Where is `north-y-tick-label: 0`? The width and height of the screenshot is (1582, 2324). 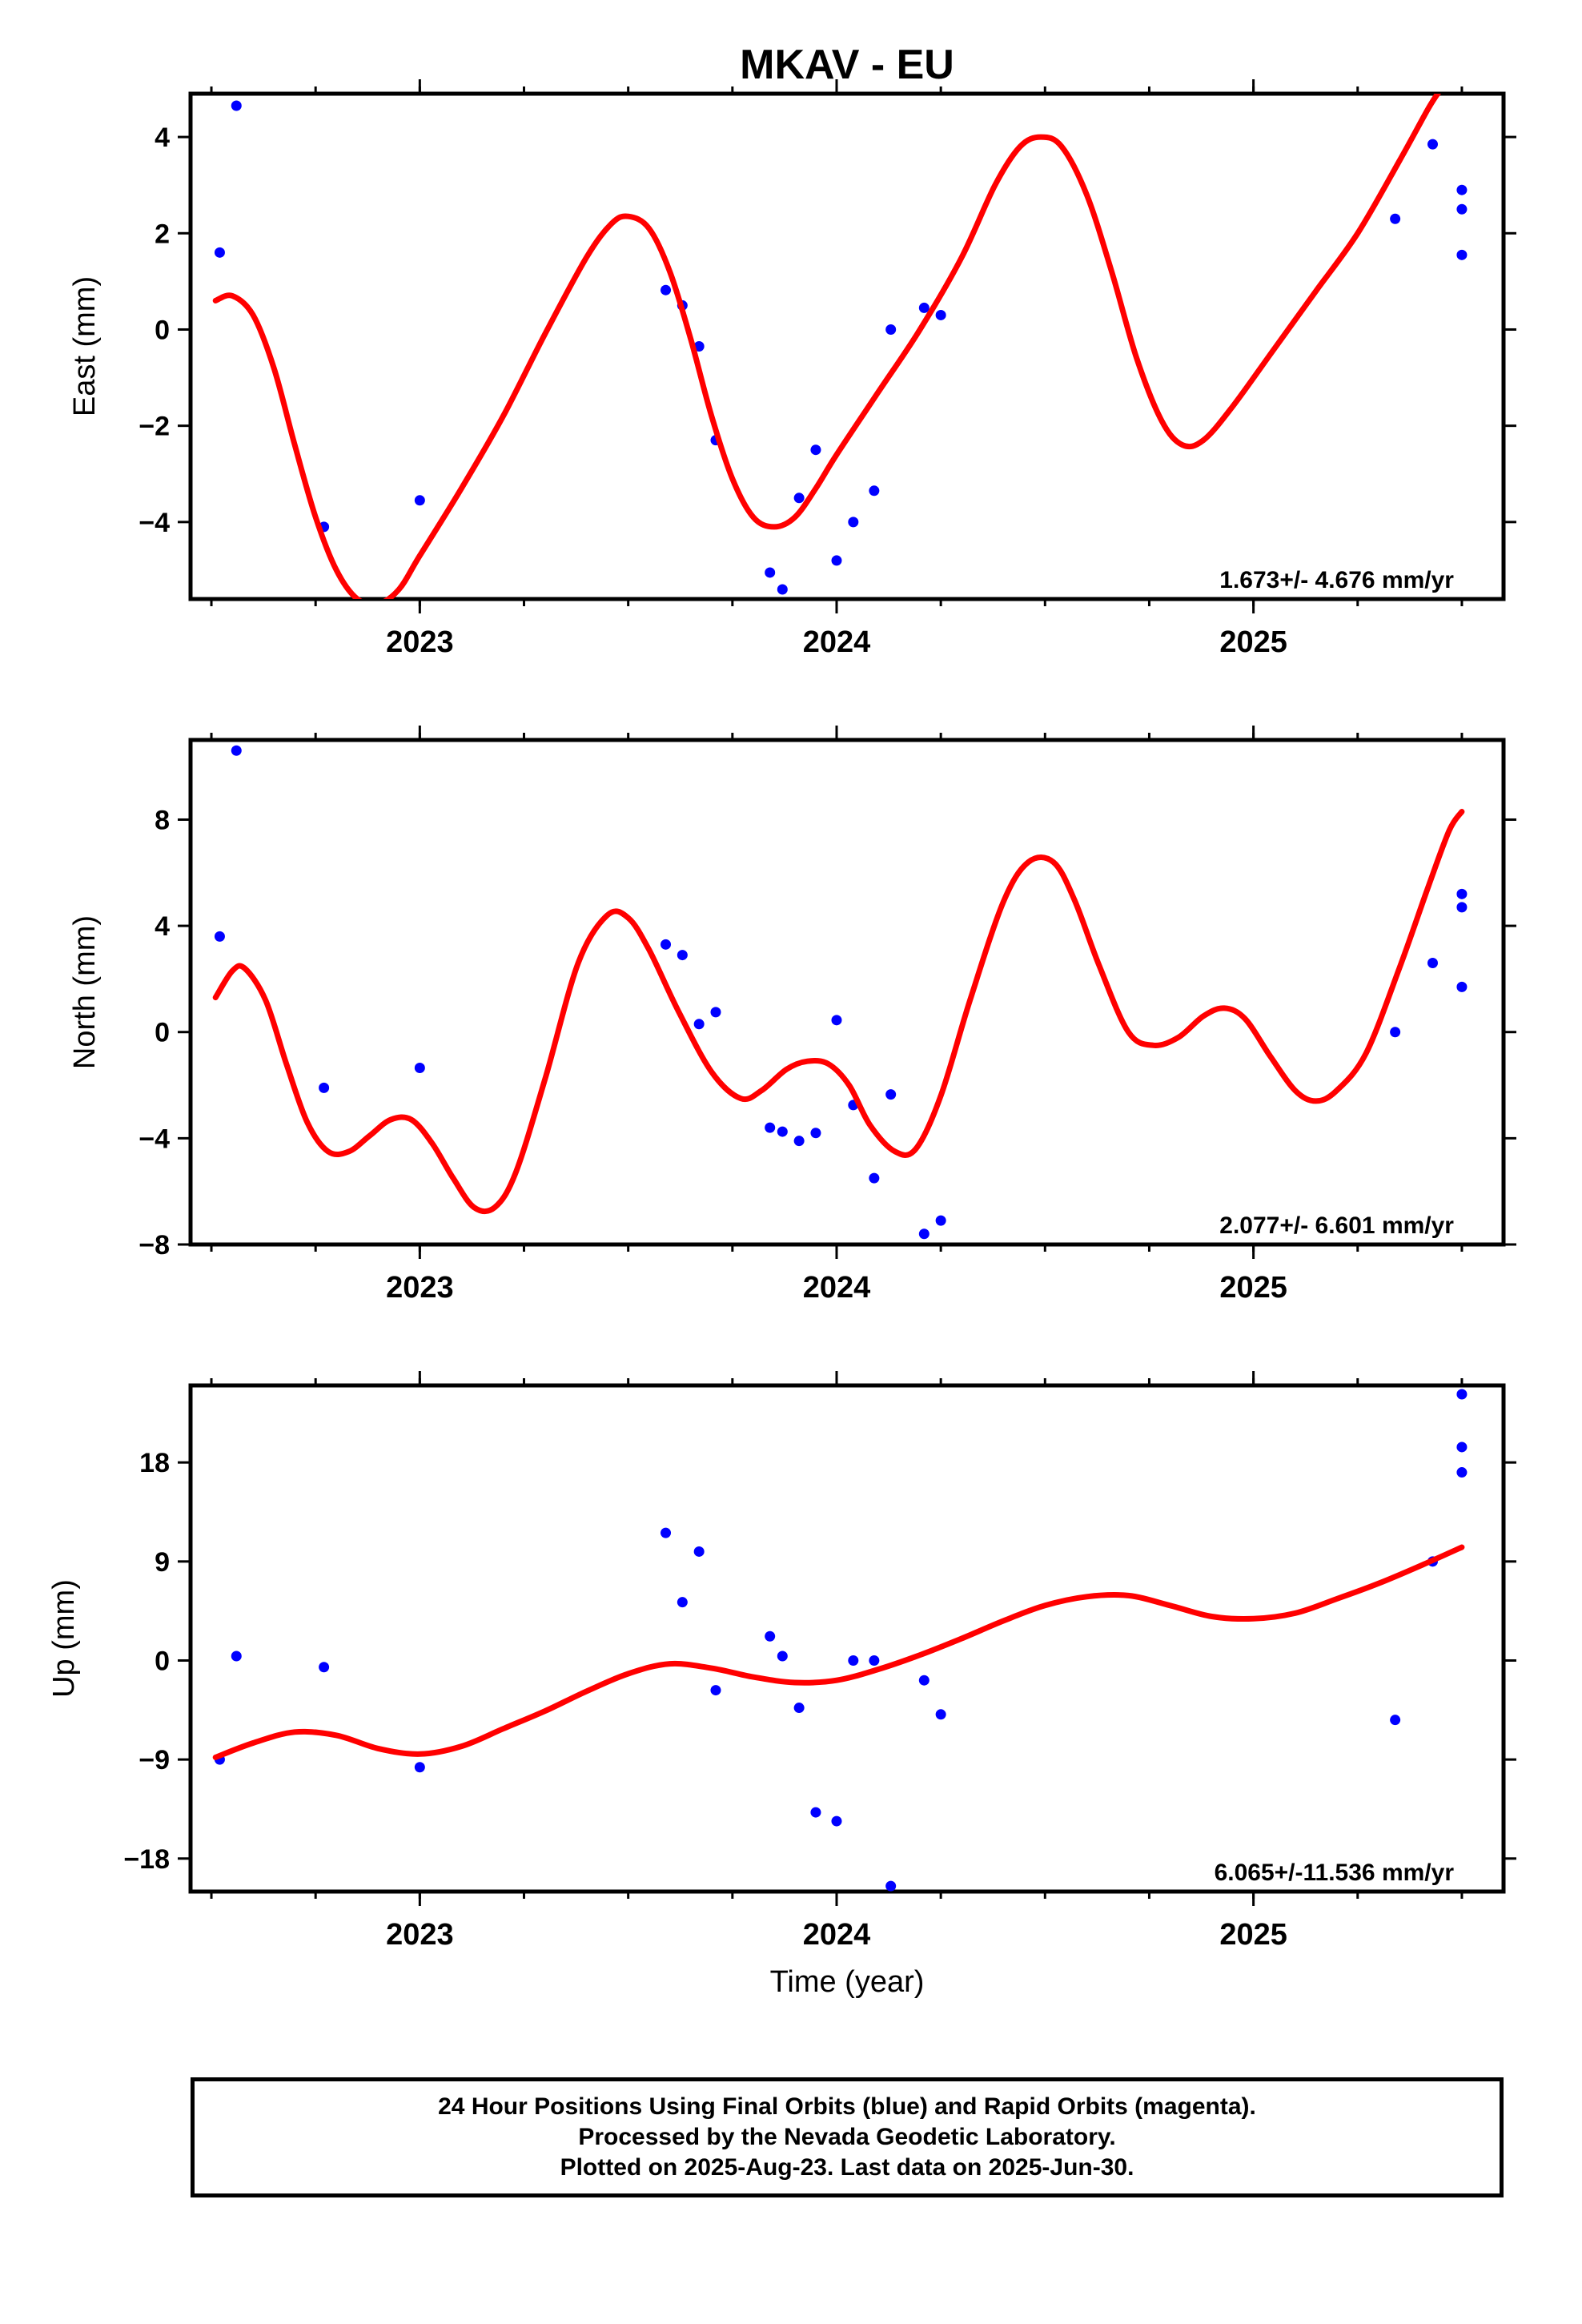 north-y-tick-label: 0 is located at coordinates (162, 1033).